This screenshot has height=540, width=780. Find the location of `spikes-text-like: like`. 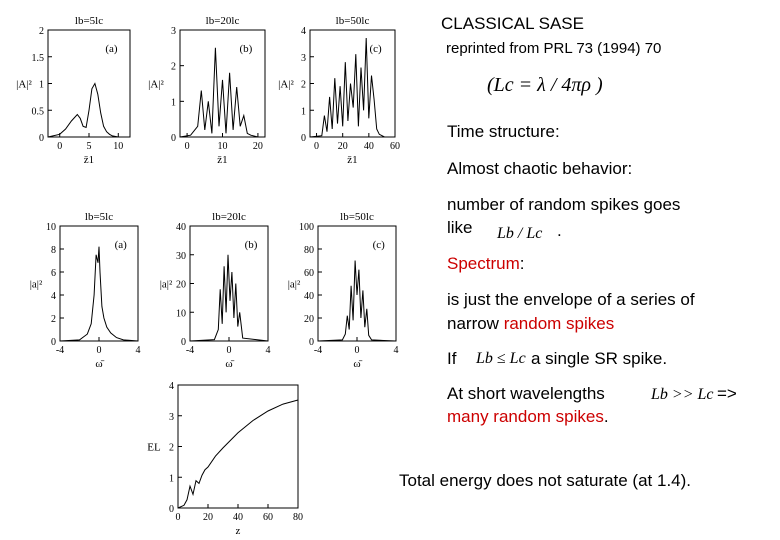

spikes-text-like: like is located at coordinates (460, 227).